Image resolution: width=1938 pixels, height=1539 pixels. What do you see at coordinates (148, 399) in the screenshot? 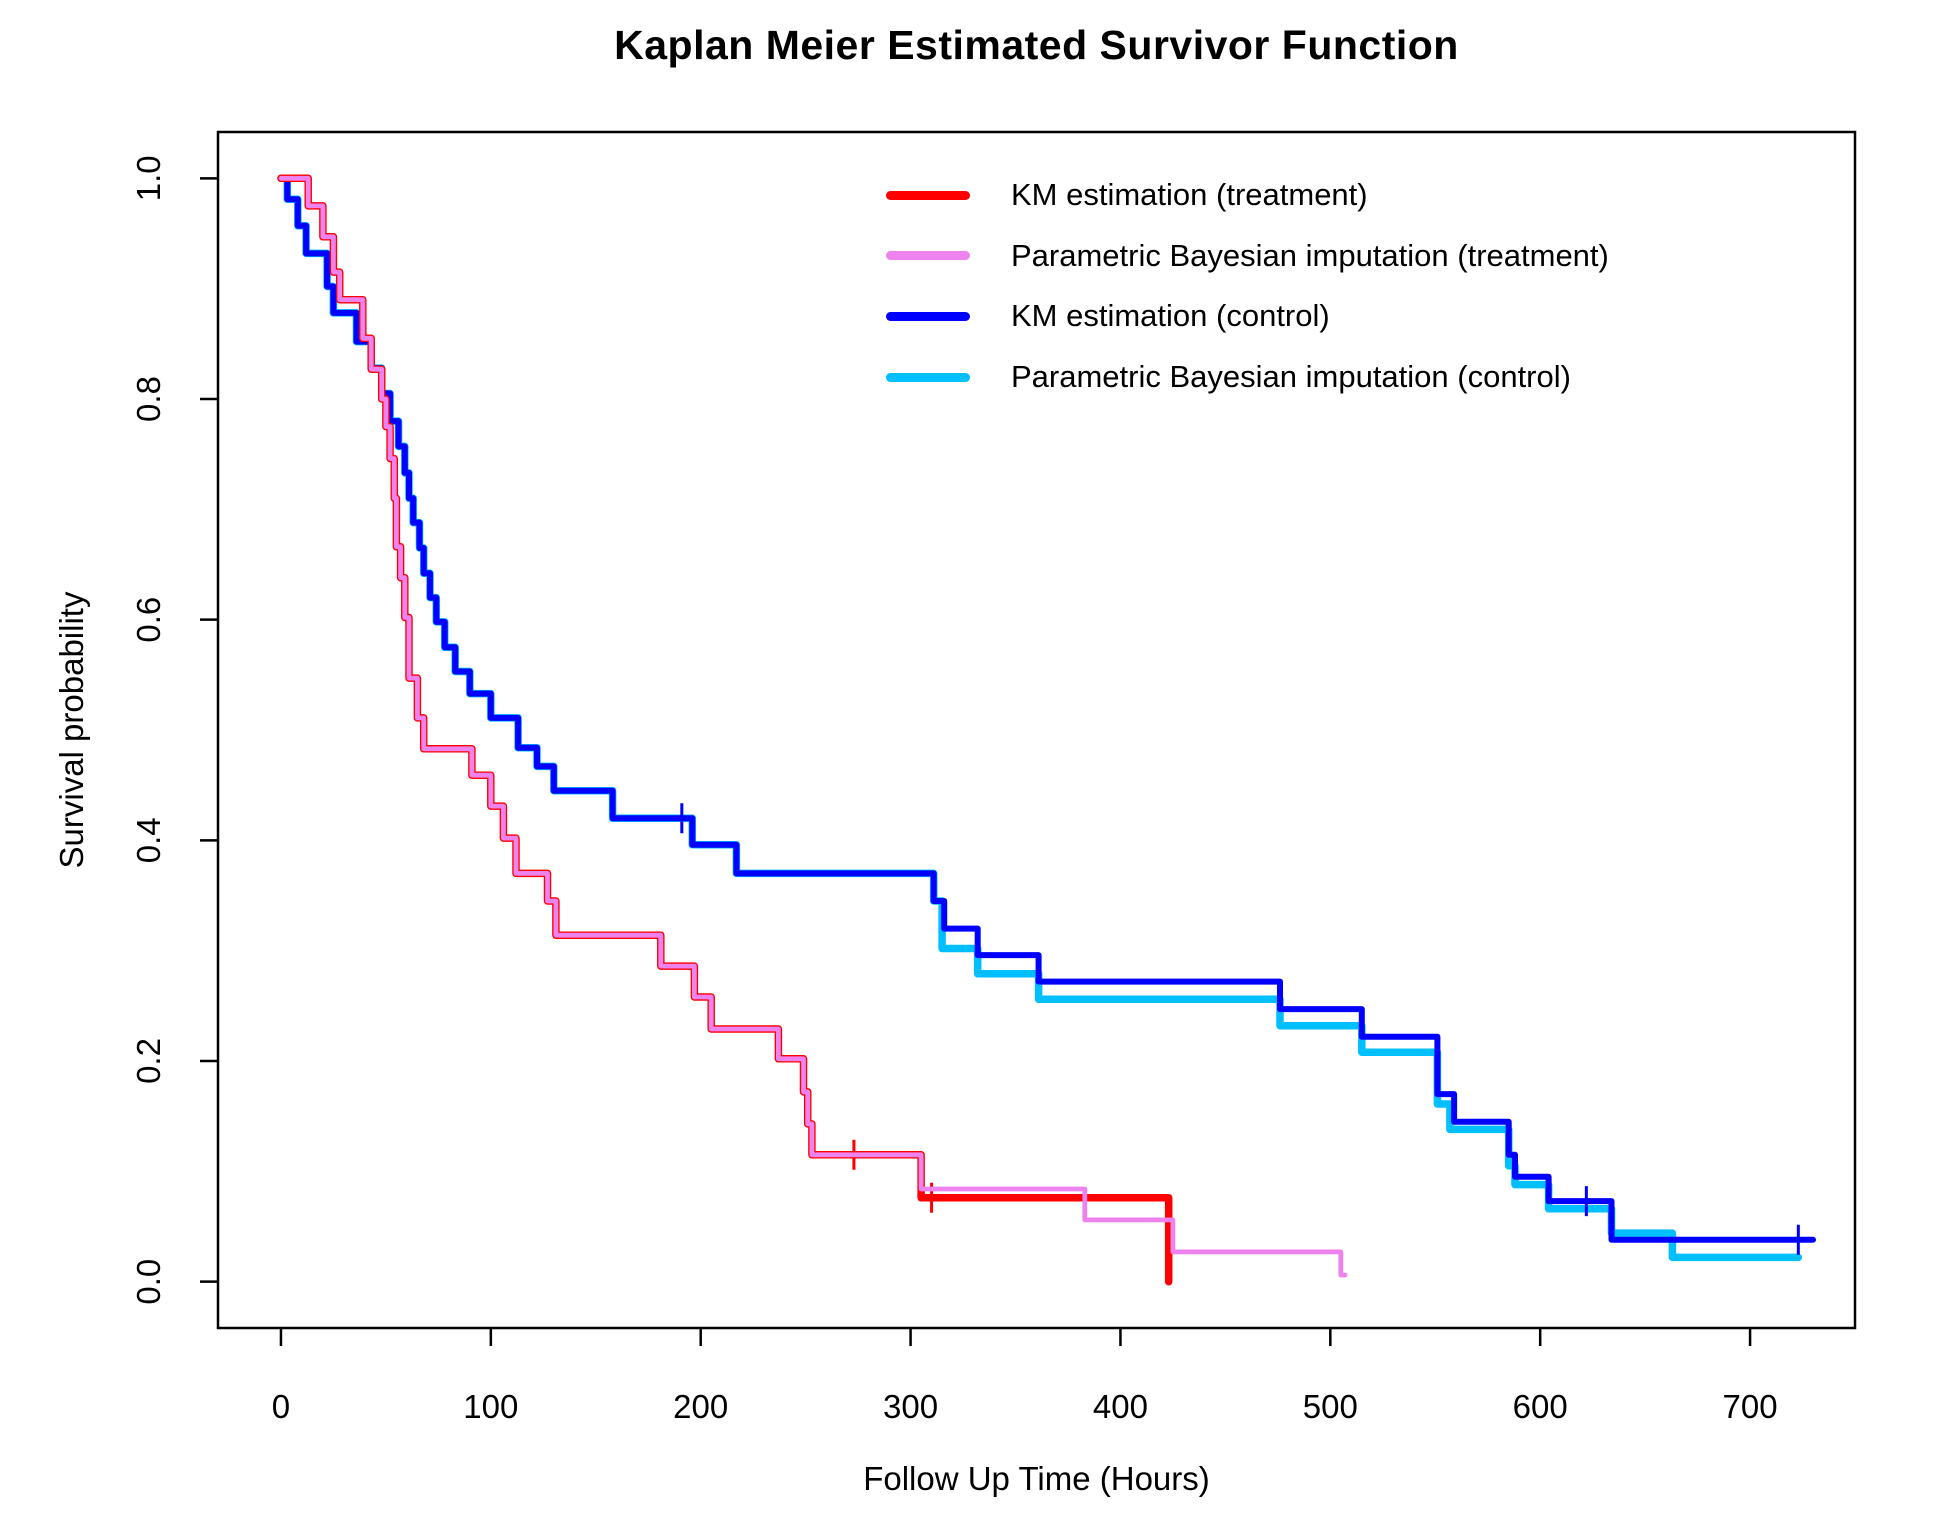
I see `y-tick-label: 0.8` at bounding box center [148, 399].